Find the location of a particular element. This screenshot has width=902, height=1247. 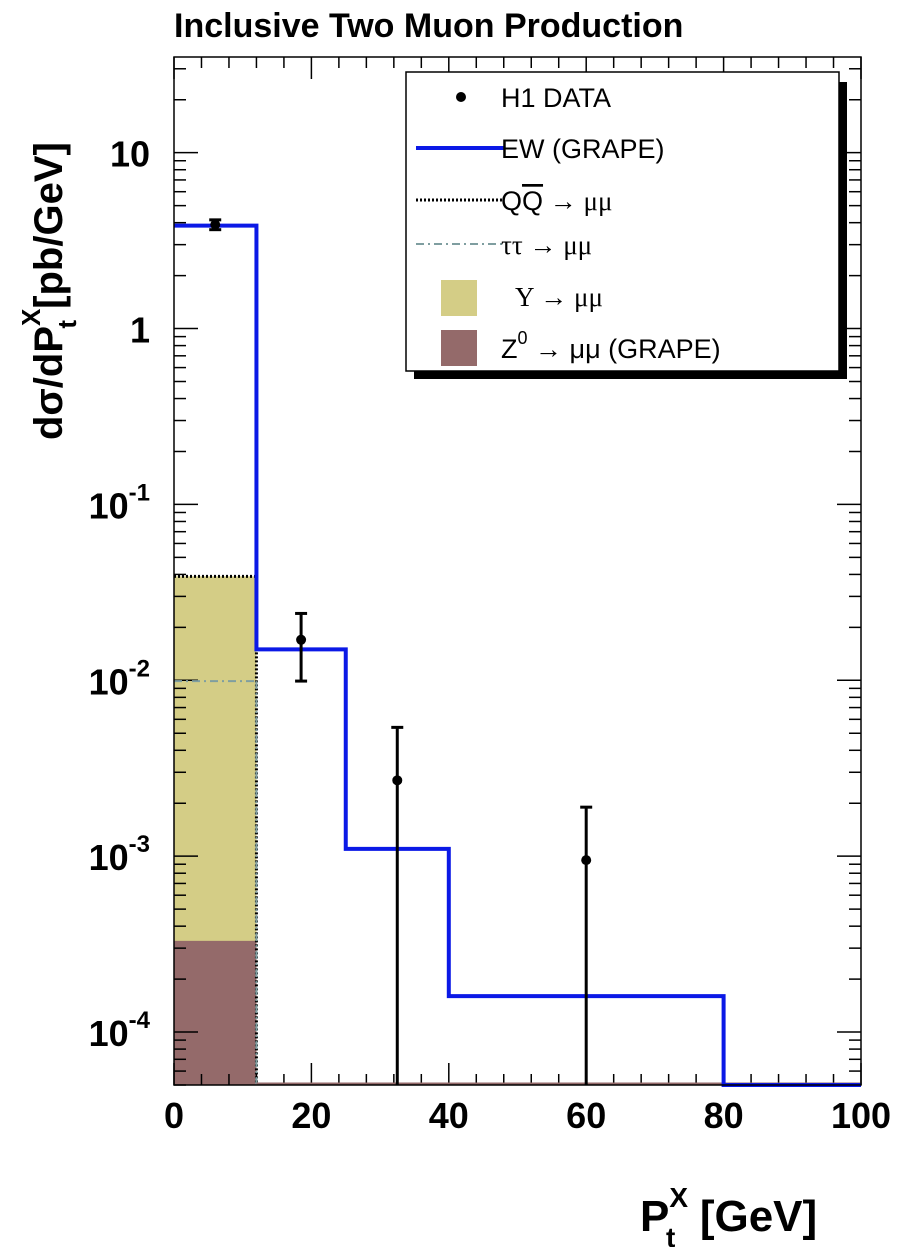

y-tick-label-base-4: 10 is located at coordinates (109, 857).